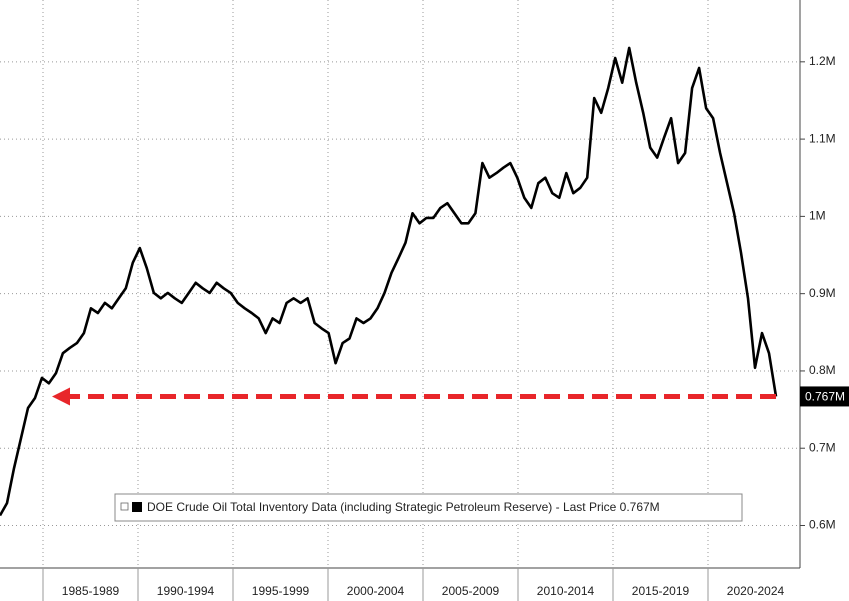 The image size is (849, 601). I want to click on y-tick-label: 1M, so click(817, 216).